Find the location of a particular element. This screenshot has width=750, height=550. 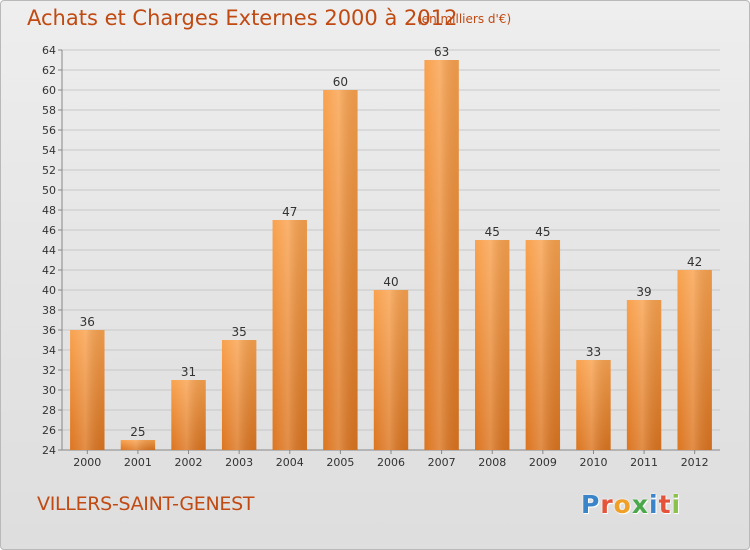

y-tick-label: 64 is located at coordinates (49, 50).